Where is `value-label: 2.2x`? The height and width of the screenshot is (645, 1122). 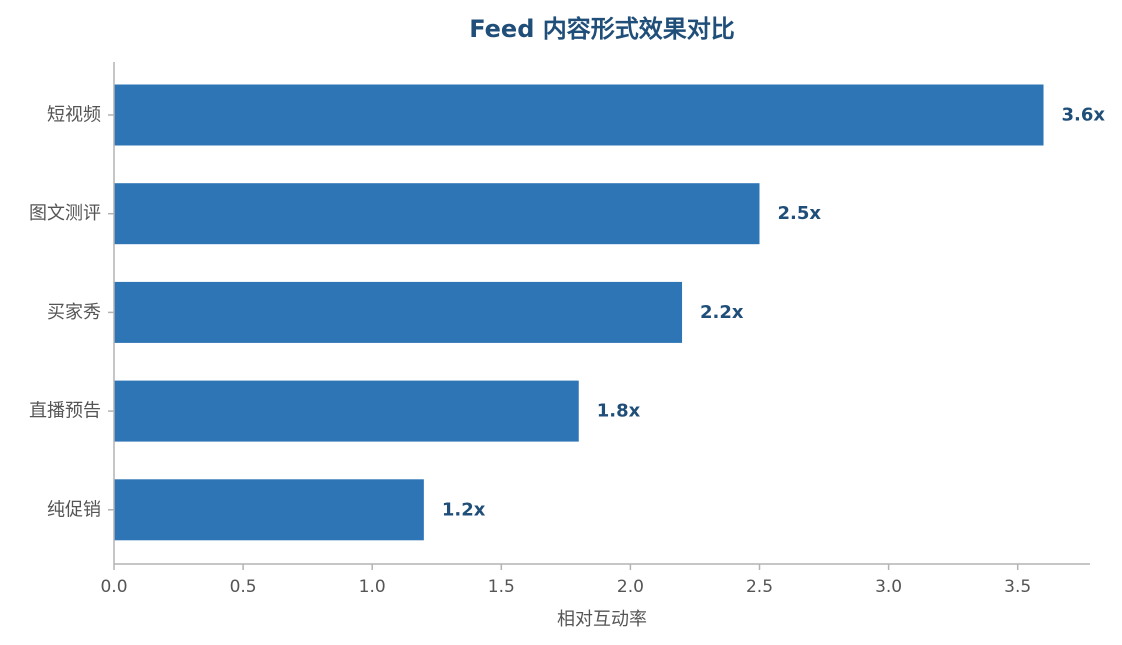 value-label: 2.2x is located at coordinates (722, 312).